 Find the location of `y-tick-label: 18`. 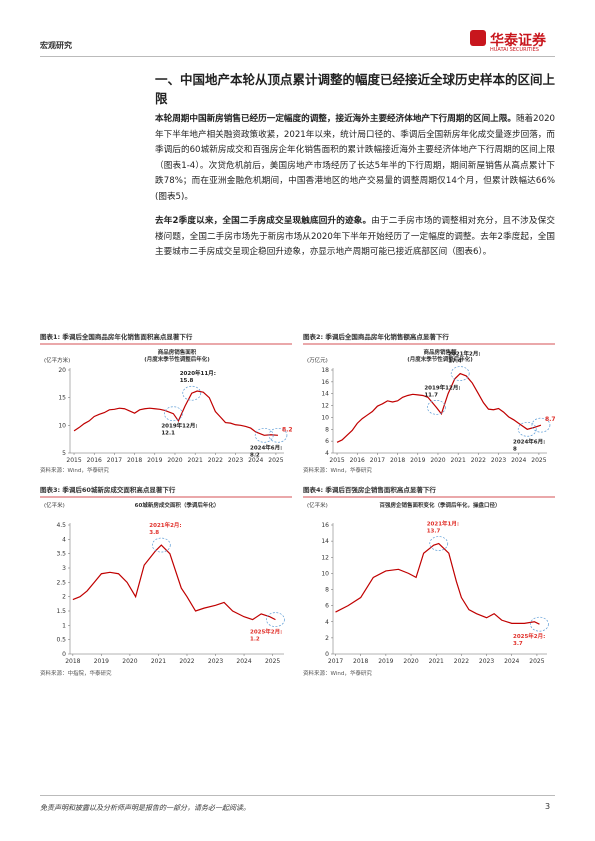

y-tick-label: 18 is located at coordinates (325, 370).